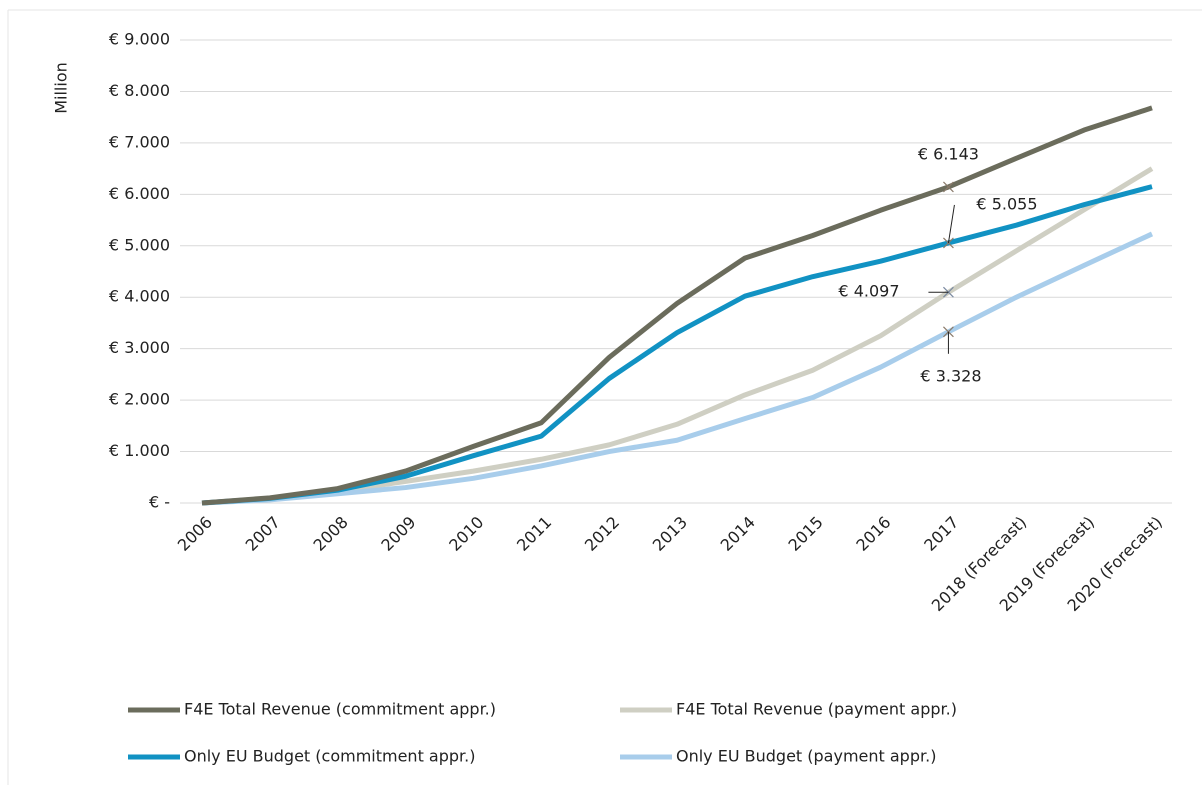  Describe the element at coordinates (139, 141) in the screenshot. I see `y-tick-label: € 7.000` at that location.